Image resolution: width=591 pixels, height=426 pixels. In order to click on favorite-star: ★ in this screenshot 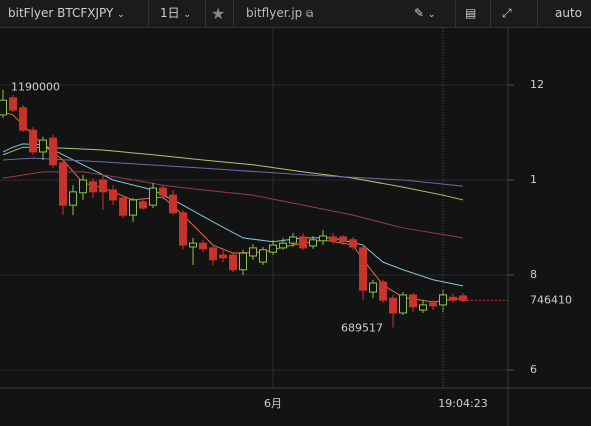, I will do `click(218, 13)`.